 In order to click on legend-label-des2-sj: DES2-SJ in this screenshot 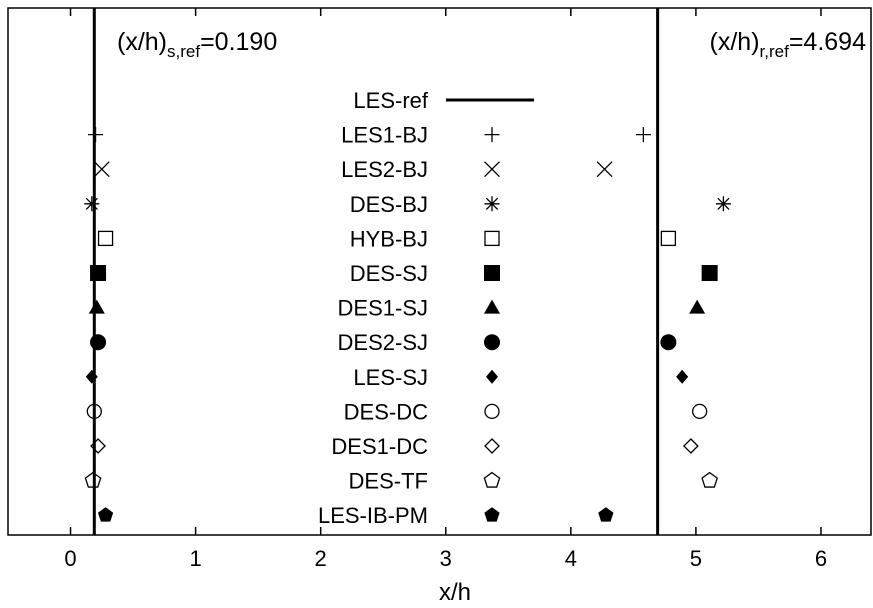, I will do `click(383, 342)`.